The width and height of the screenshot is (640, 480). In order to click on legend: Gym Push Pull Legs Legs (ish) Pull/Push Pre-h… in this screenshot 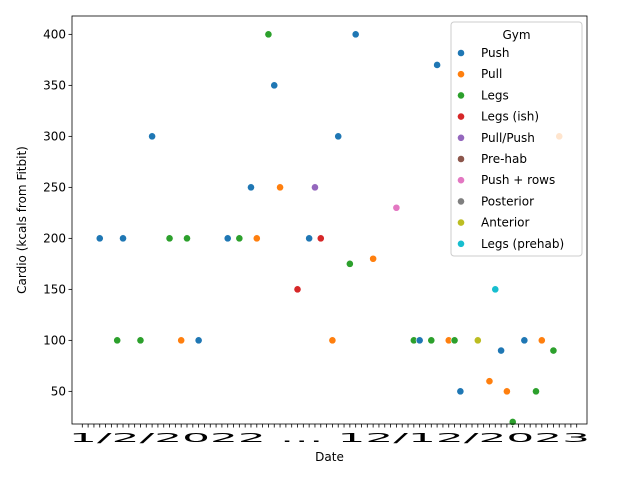, I will do `click(516, 139)`.